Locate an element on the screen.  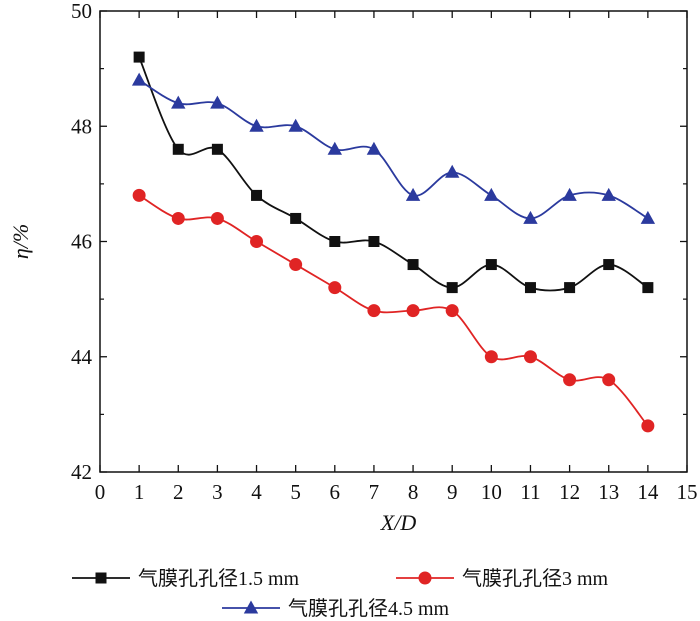
x-tick-label: 15 is located at coordinates (687, 492).